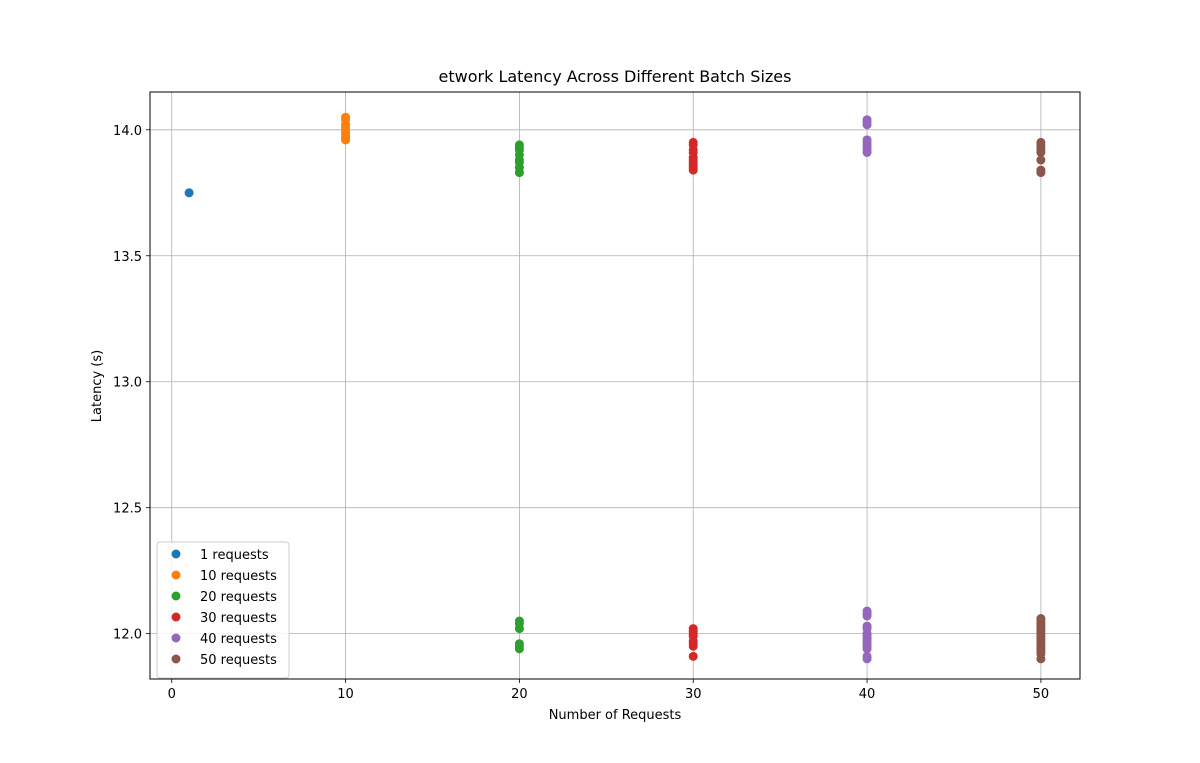 This screenshot has width=1200, height=763. What do you see at coordinates (127, 509) in the screenshot?
I see `y-tick-label: 12.5` at bounding box center [127, 509].